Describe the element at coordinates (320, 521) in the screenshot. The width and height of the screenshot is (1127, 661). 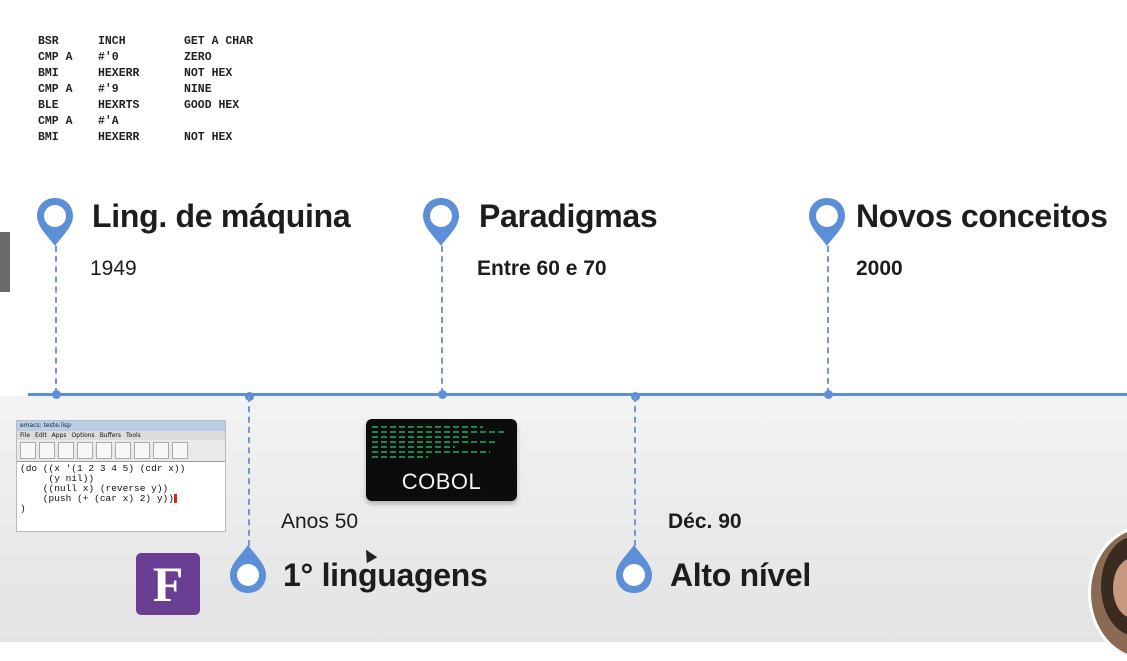
I see `event-date: Anos 50` at that location.